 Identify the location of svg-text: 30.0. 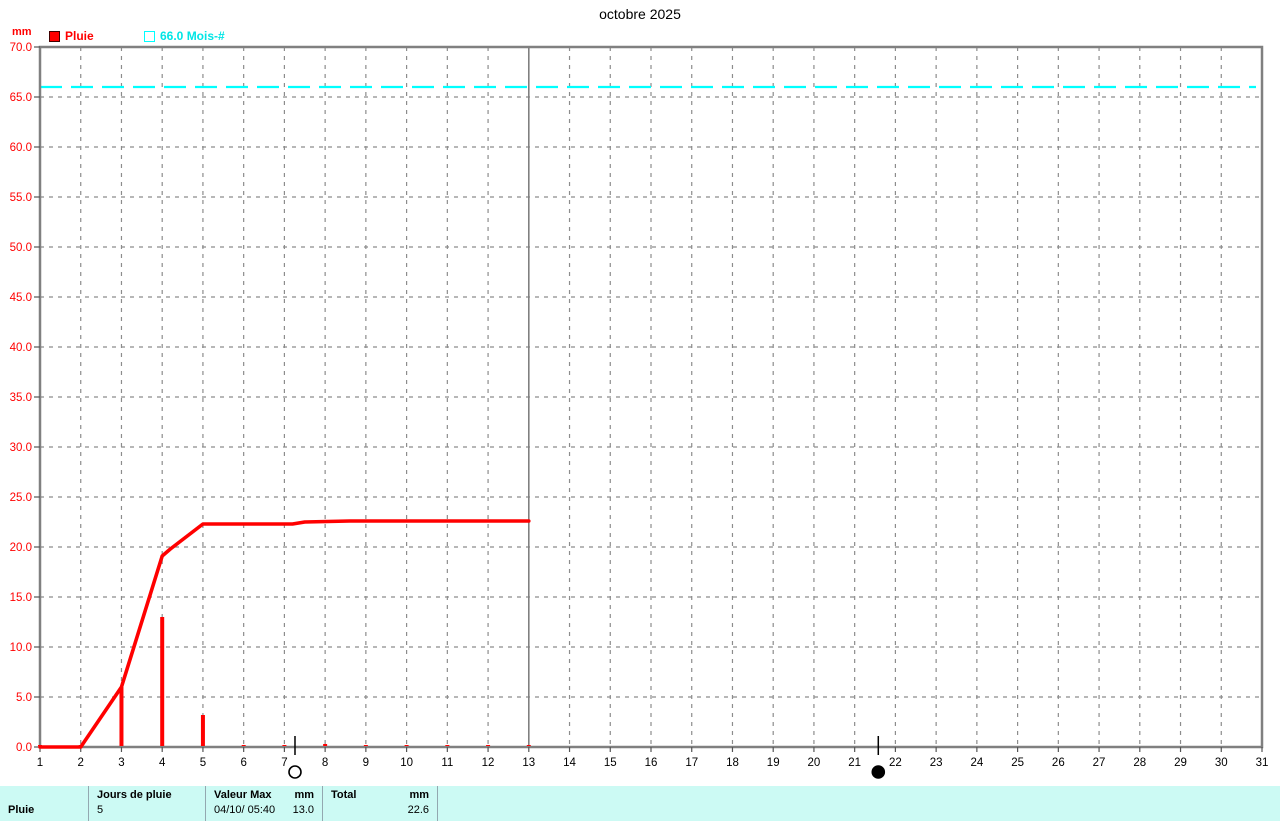
(21, 448).